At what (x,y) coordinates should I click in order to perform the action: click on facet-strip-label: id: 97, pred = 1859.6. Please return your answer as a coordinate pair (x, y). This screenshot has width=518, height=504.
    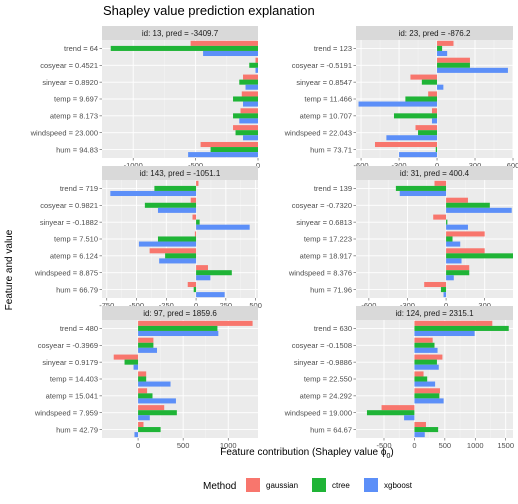
    Looking at the image, I should click on (180, 313).